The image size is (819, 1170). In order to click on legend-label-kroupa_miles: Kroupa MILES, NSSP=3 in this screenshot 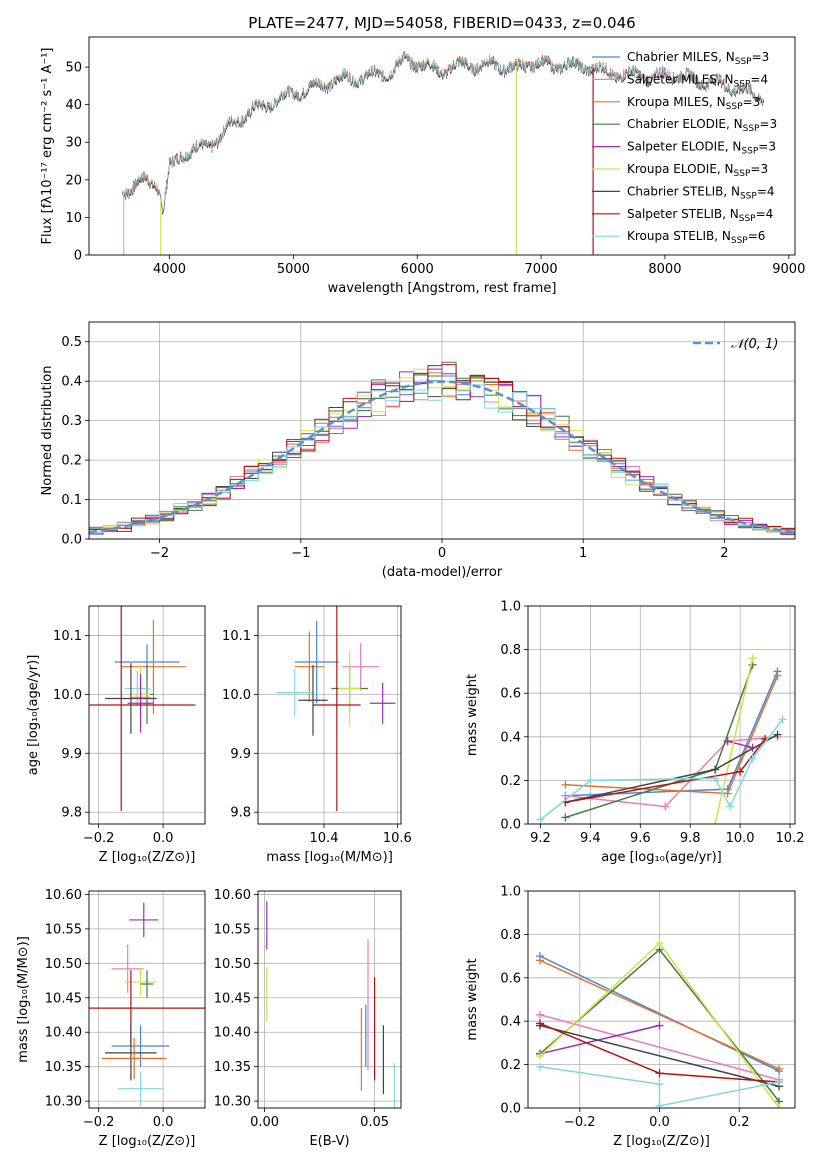, I will do `click(693, 103)`.